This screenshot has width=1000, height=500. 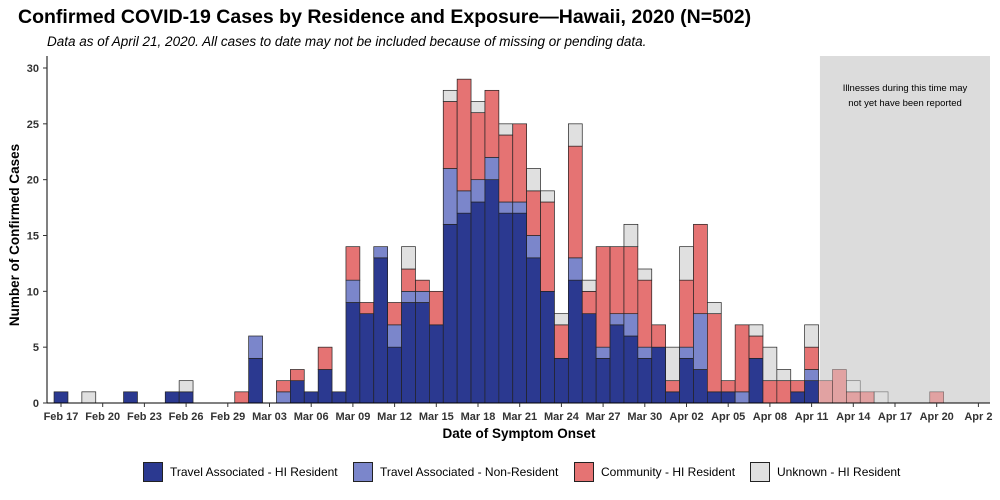 What do you see at coordinates (904, 229) in the screenshot?
I see `reporting-delay-shade` at bounding box center [904, 229].